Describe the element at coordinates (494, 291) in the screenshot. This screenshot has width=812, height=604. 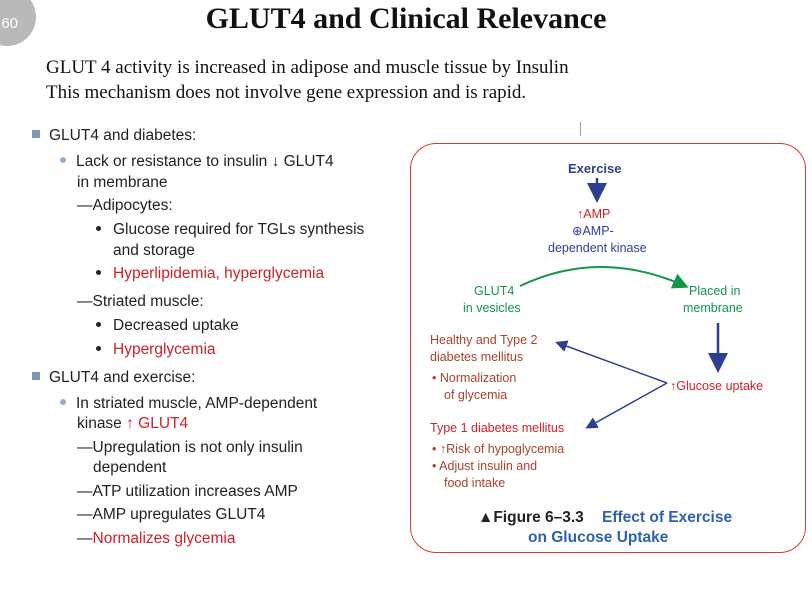
I see `fig-glut4-line1: GLUT4` at that location.